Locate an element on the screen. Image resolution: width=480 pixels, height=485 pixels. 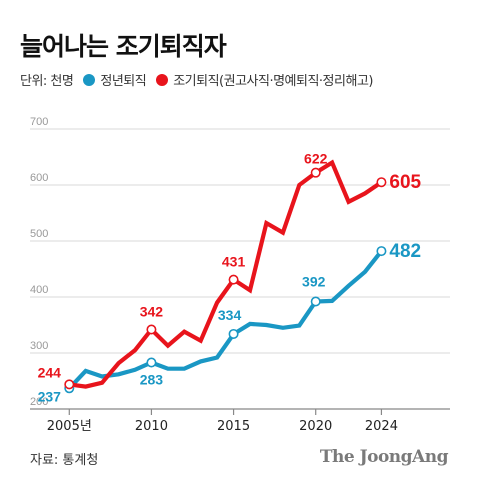
publisher-logo: The JoongAng is located at coordinates (384, 457).